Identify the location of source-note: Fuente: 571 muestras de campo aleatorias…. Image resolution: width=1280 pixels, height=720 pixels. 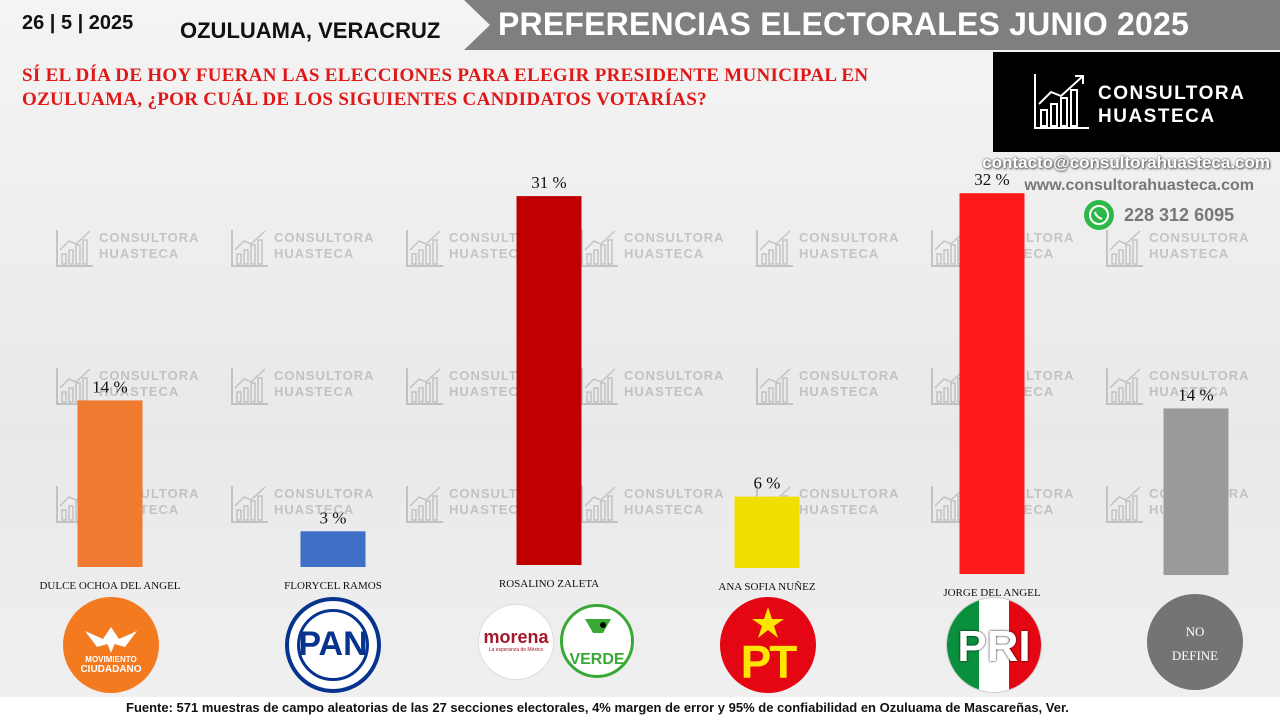
(597, 707).